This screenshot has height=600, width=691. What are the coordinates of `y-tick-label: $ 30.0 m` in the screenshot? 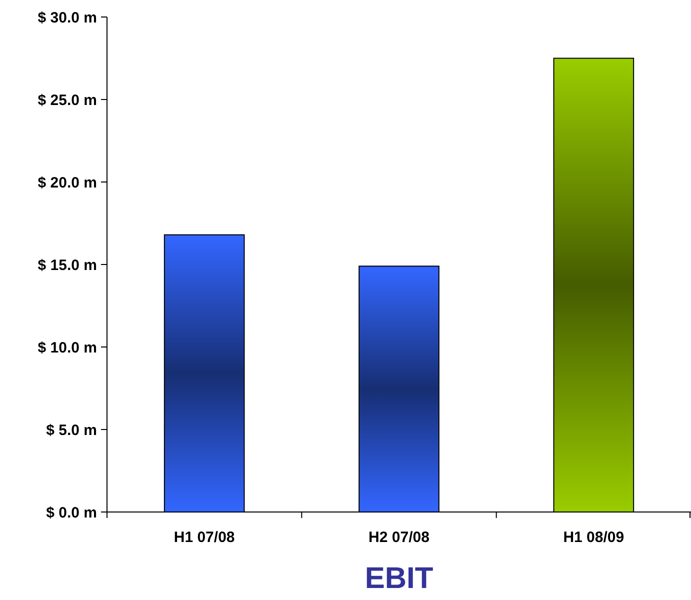 It's located at (67, 17).